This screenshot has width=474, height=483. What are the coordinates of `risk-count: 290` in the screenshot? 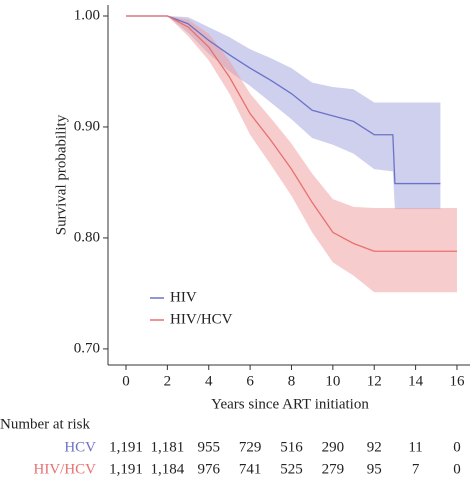 It's located at (333, 447).